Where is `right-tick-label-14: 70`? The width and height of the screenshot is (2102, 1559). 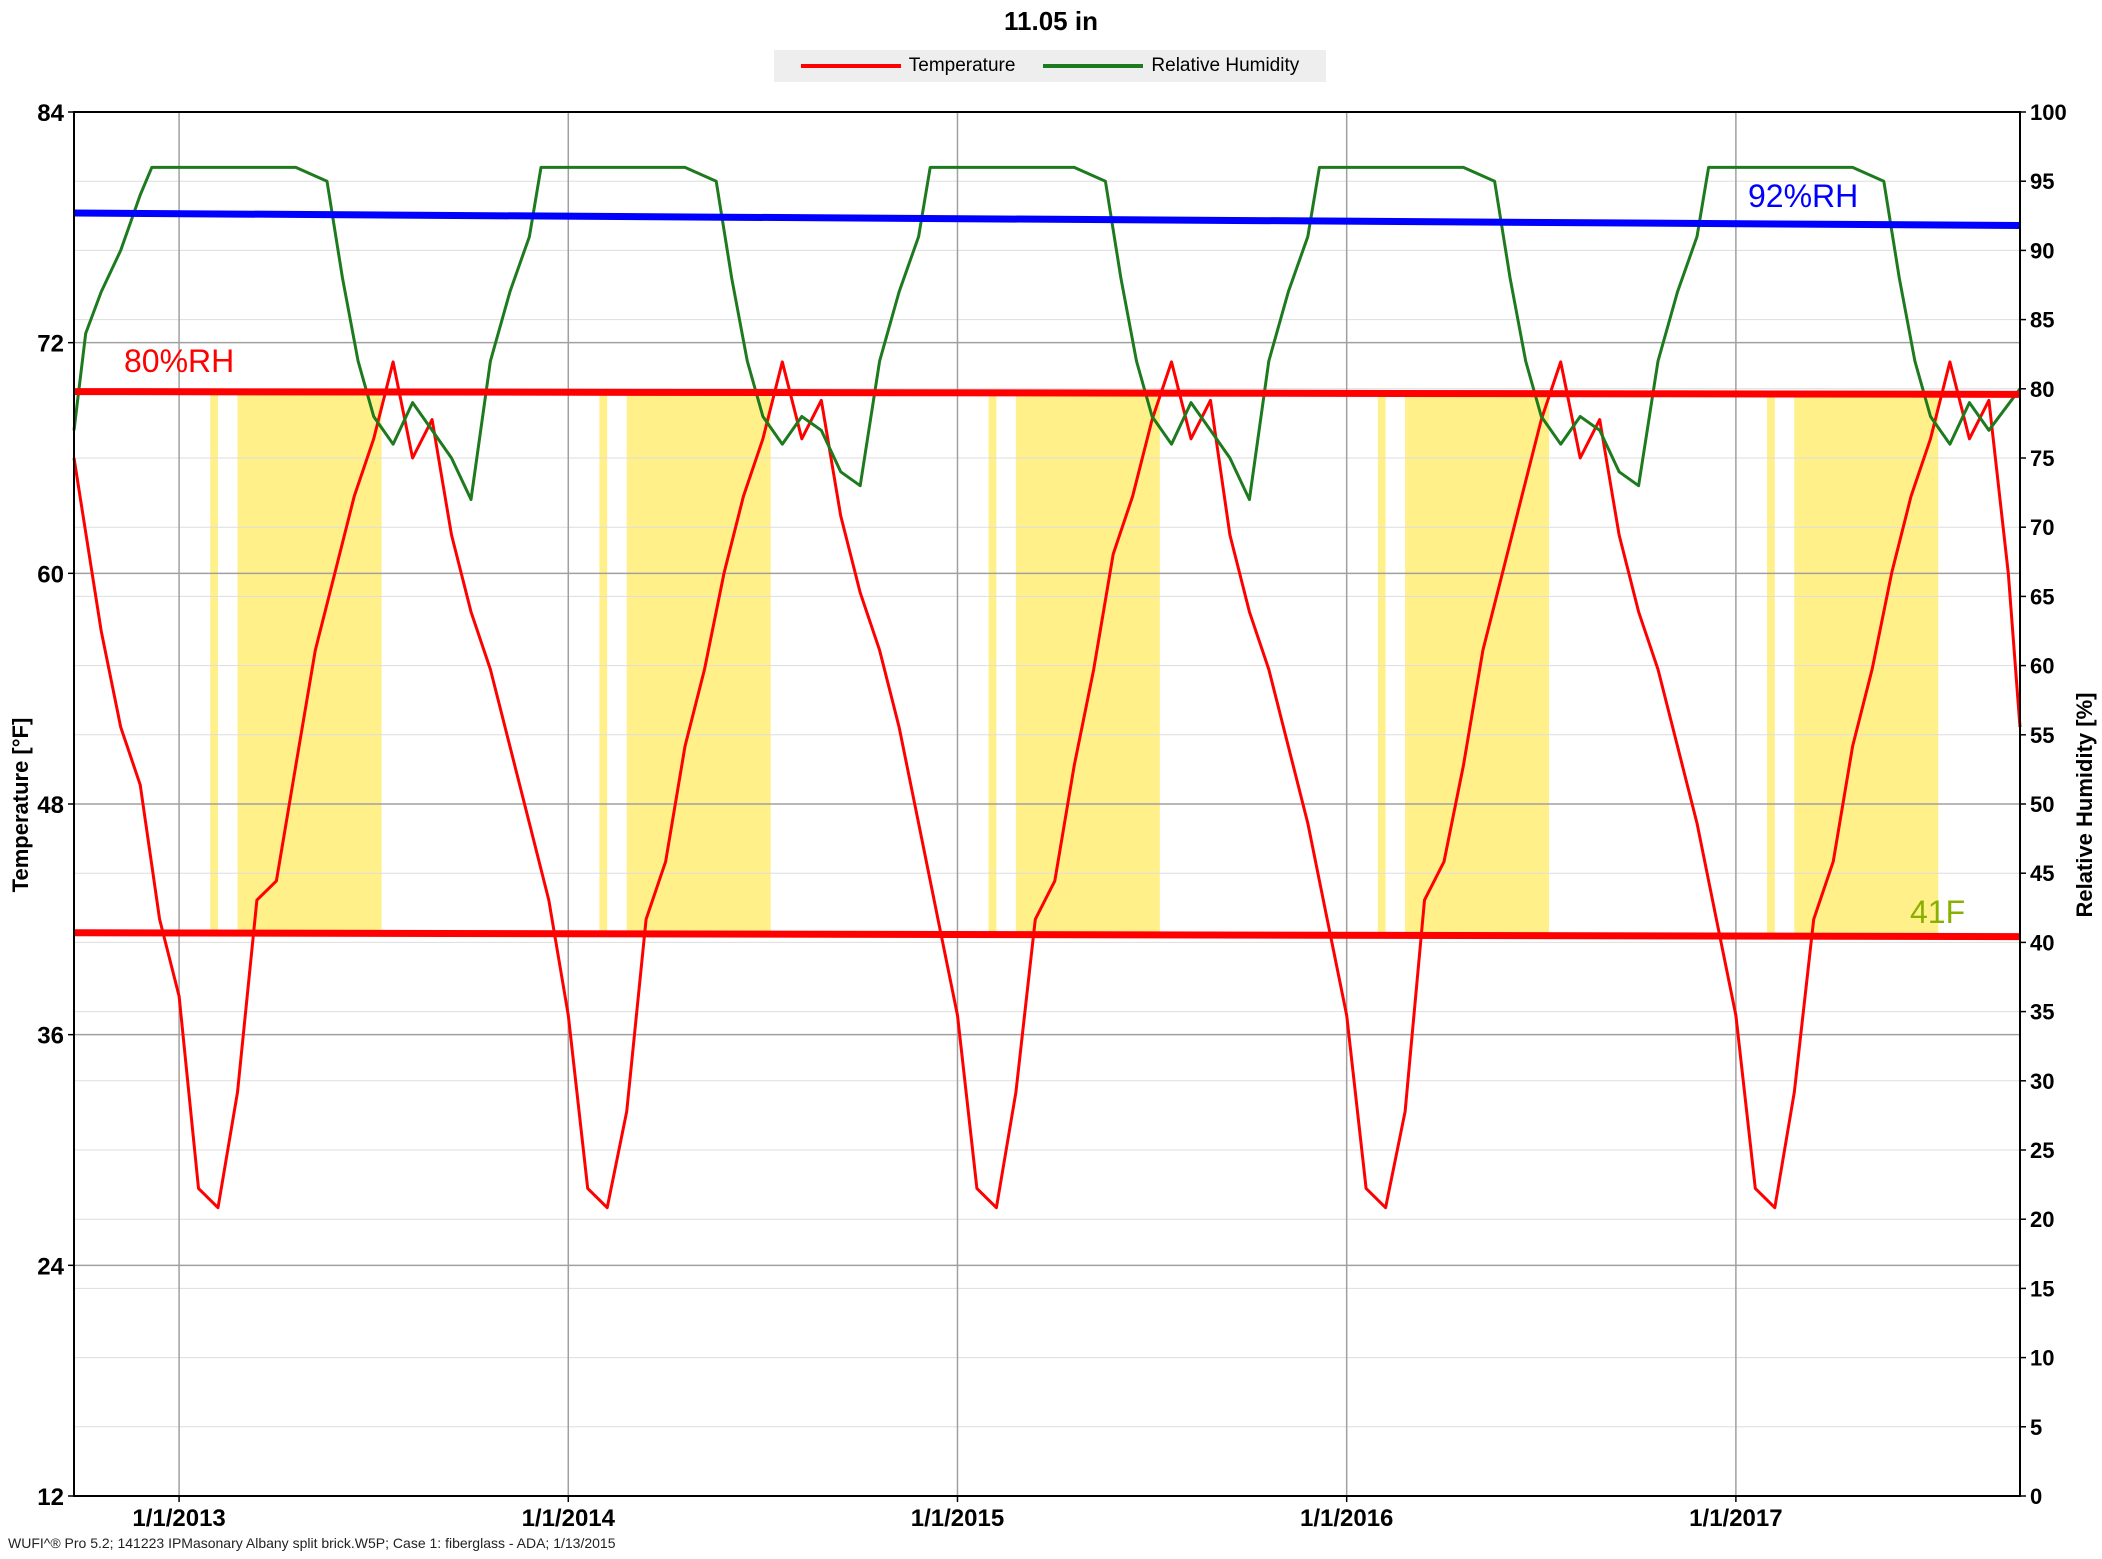 right-tick-label-14: 70 is located at coordinates (2042, 527).